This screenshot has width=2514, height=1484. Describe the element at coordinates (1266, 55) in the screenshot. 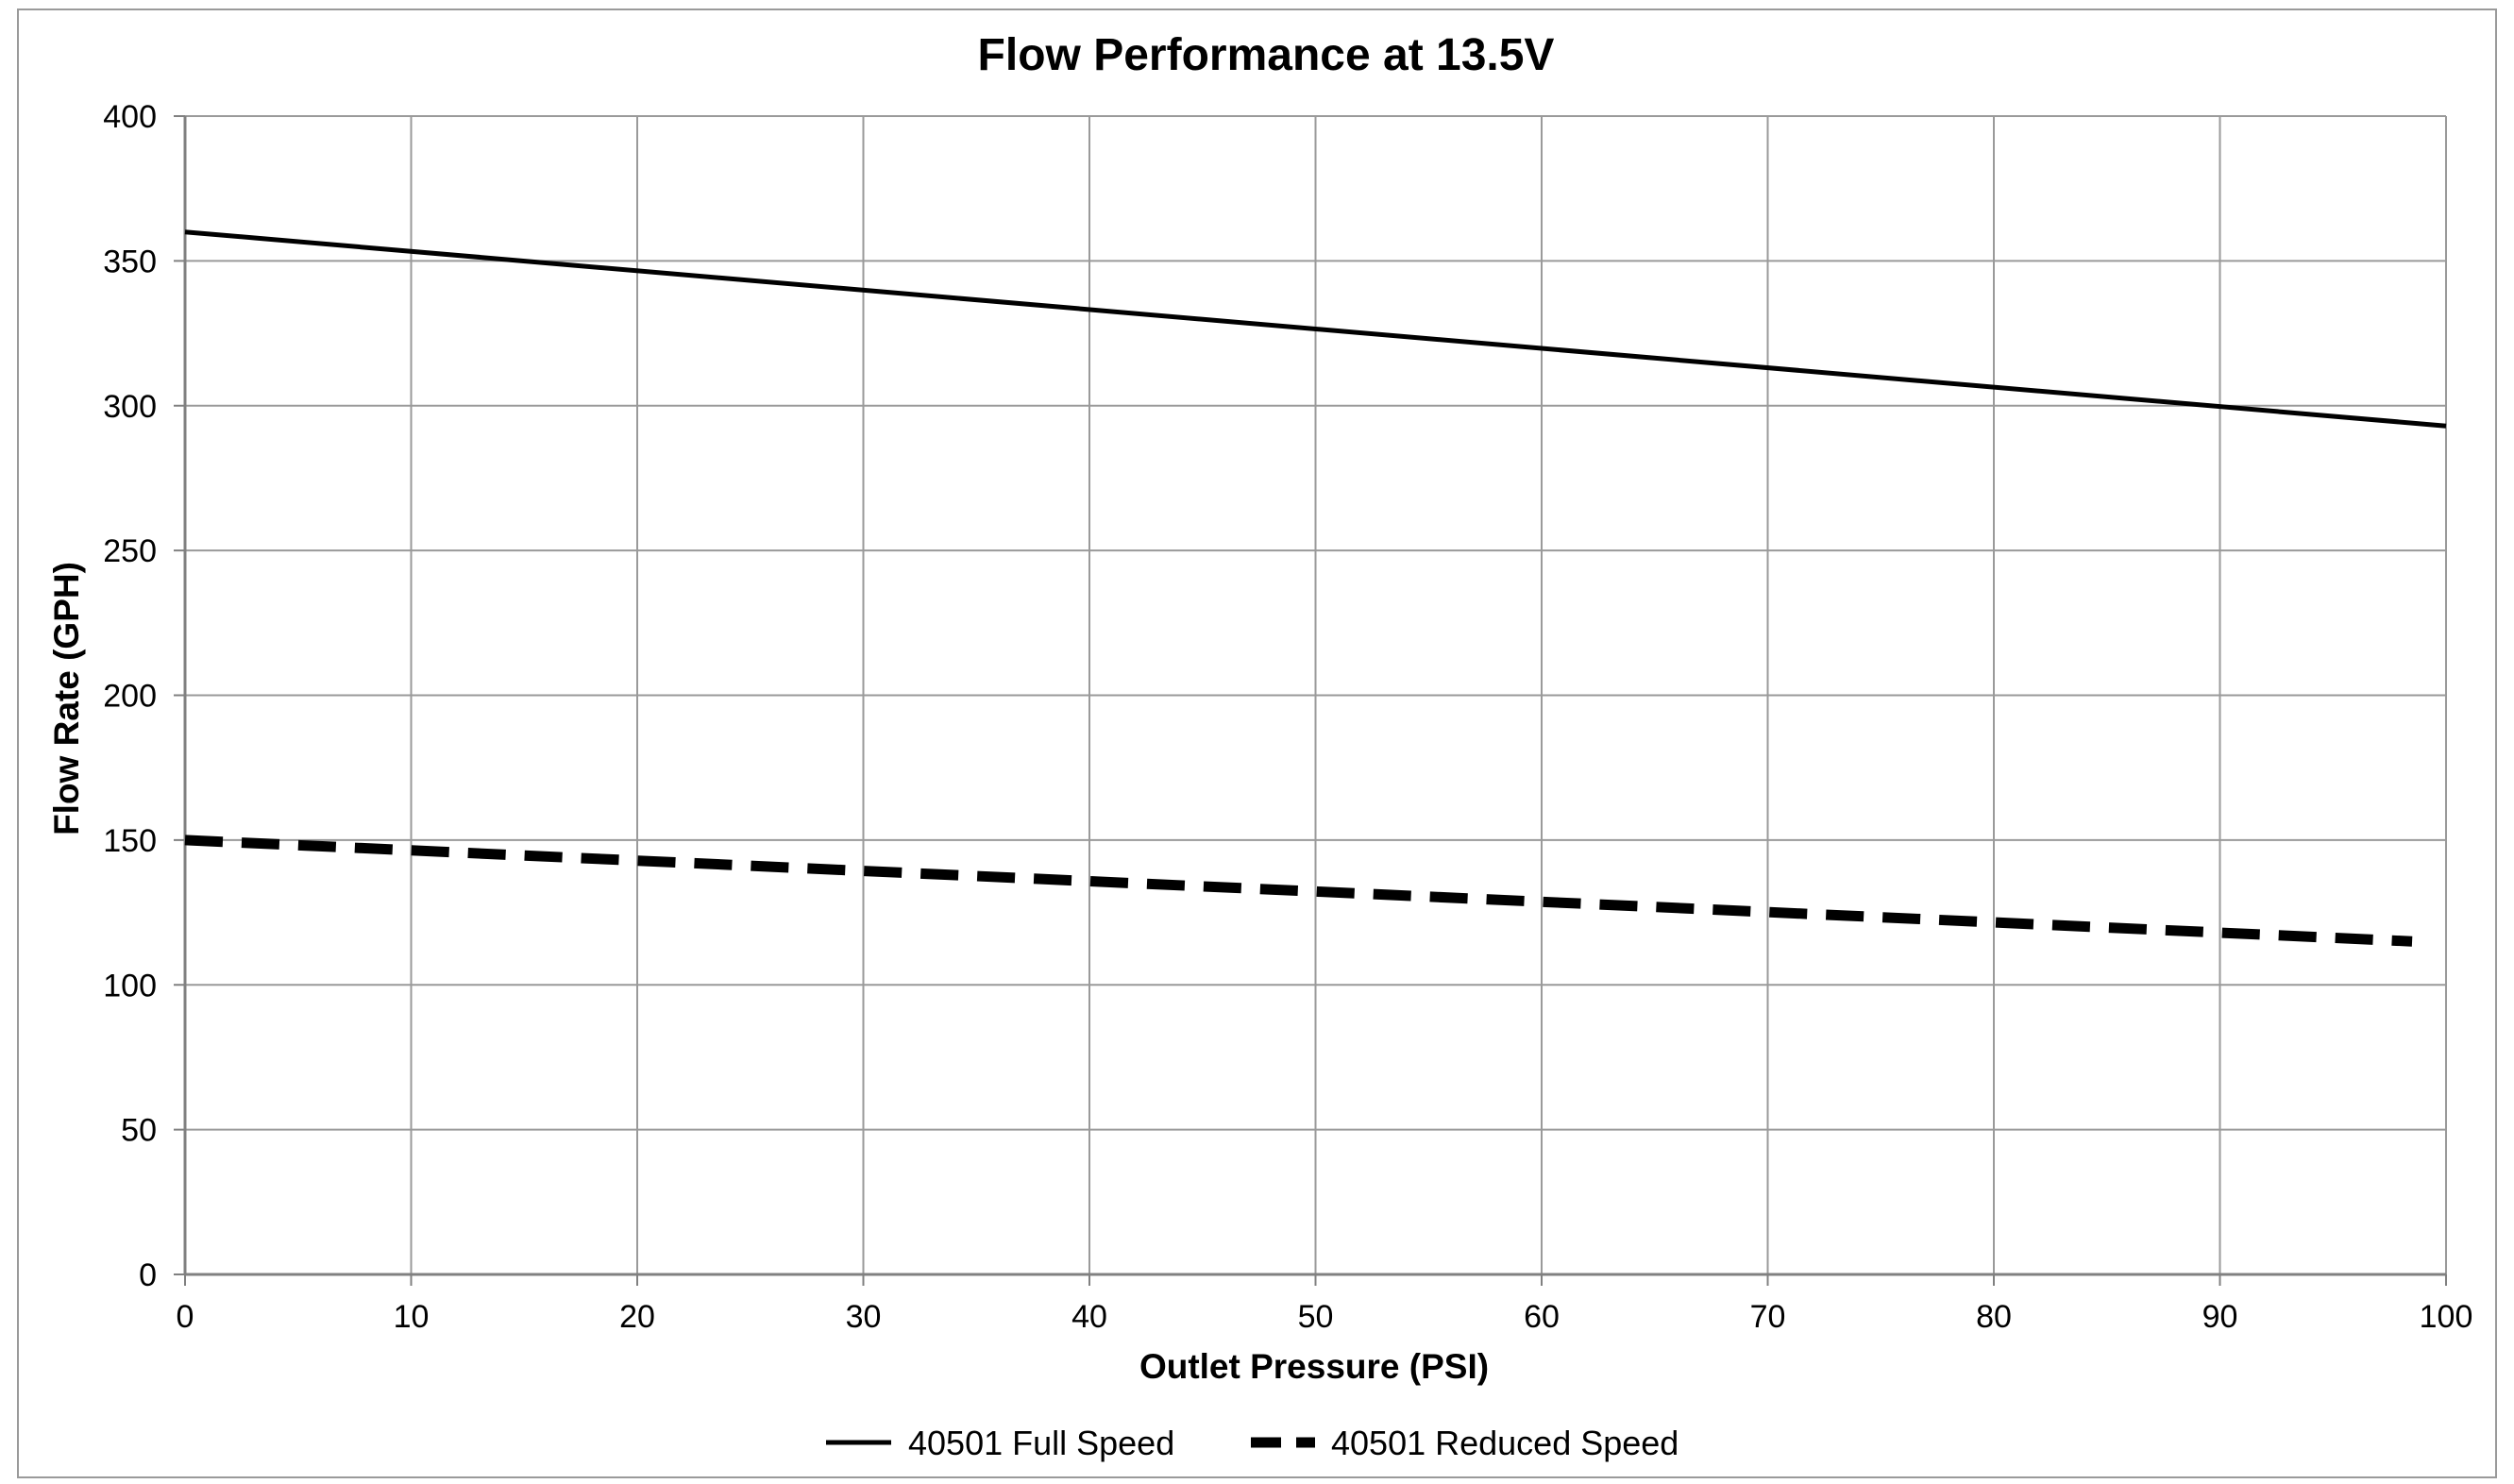

I see `chart-title: Flow Performance at 13.5V` at that location.